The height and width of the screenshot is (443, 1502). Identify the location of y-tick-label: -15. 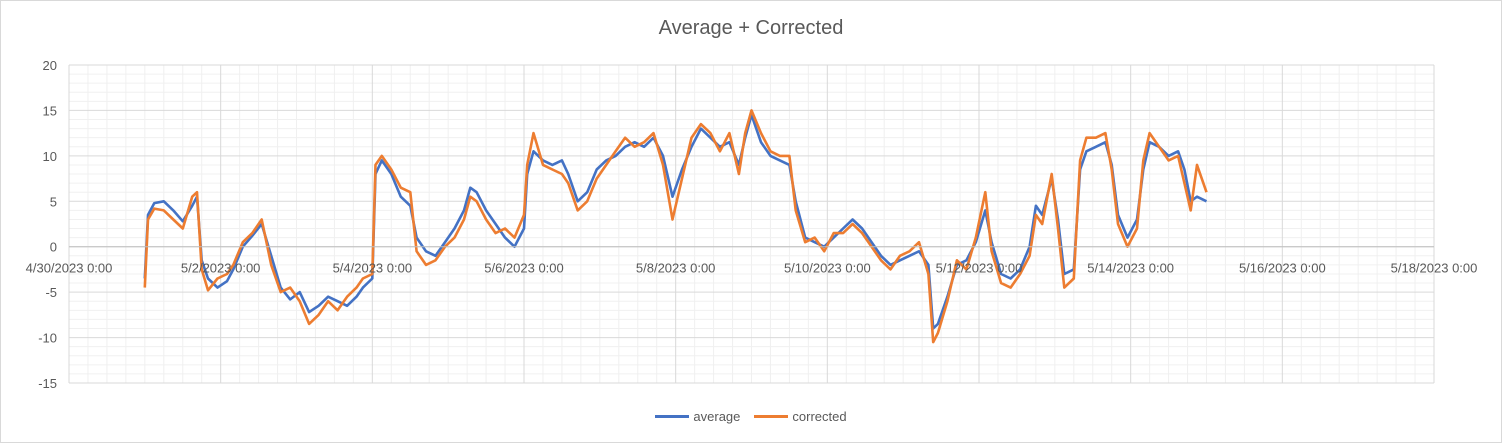
(47, 383).